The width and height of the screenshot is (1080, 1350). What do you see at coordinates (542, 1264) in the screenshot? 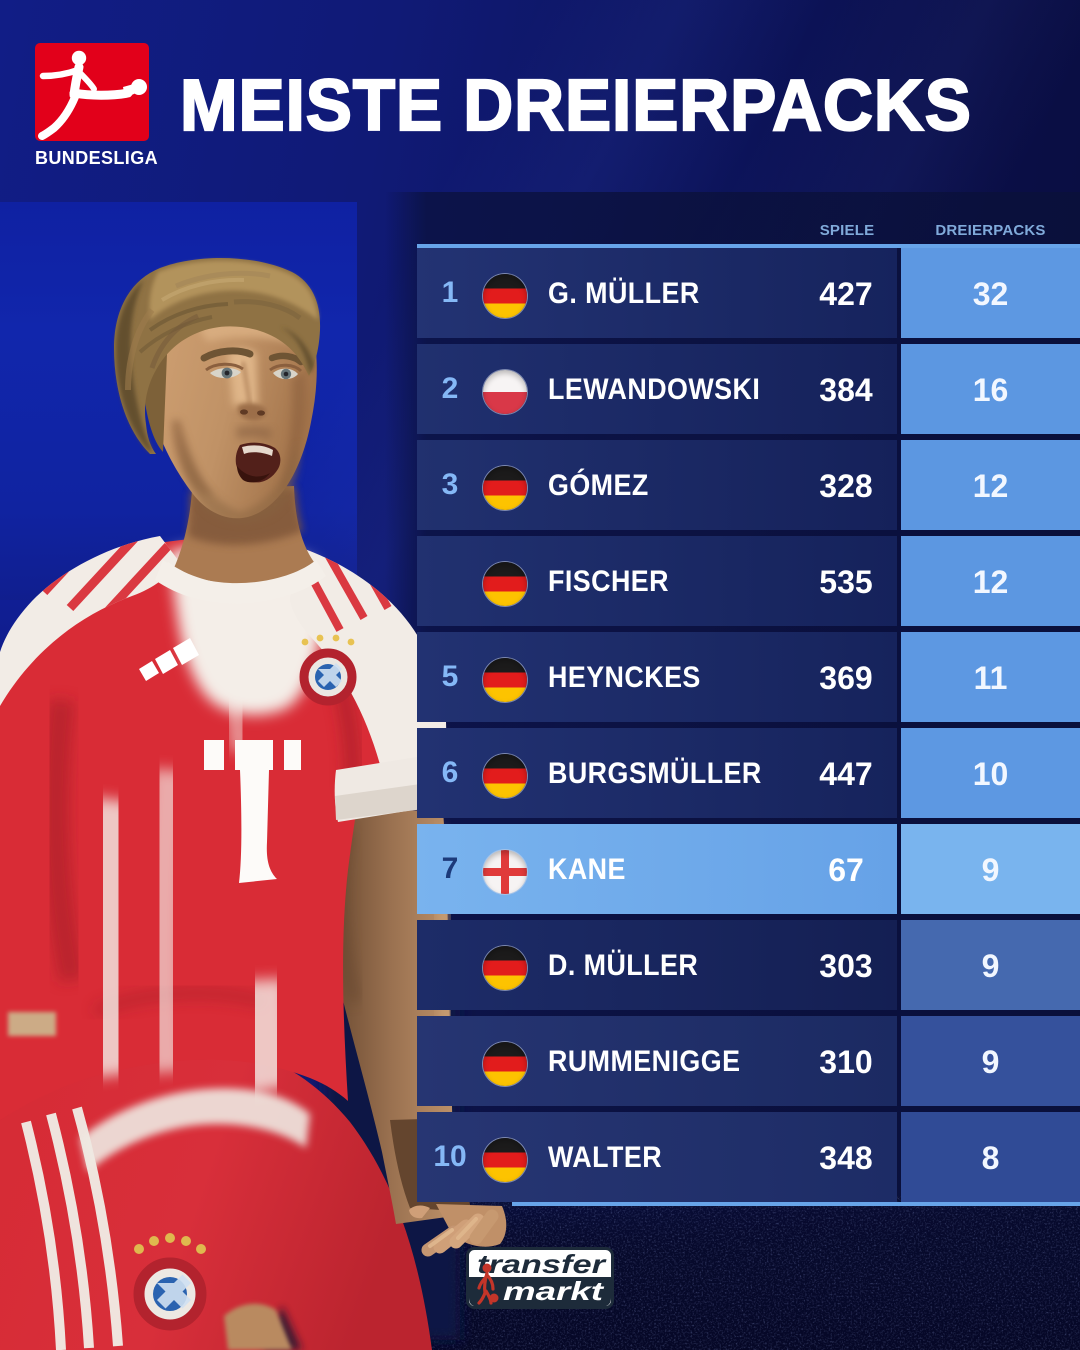
I see `svg-text: transfer` at bounding box center [542, 1264].